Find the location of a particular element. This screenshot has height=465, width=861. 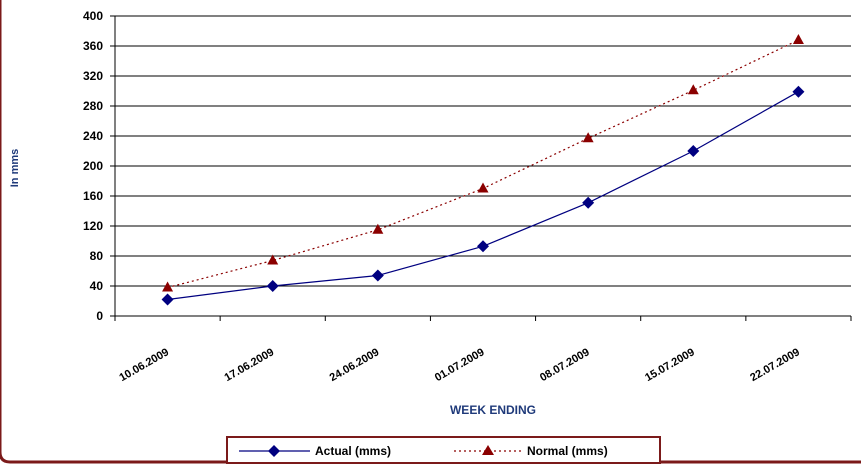

y-tick-label: 280 is located at coordinates (93, 106).